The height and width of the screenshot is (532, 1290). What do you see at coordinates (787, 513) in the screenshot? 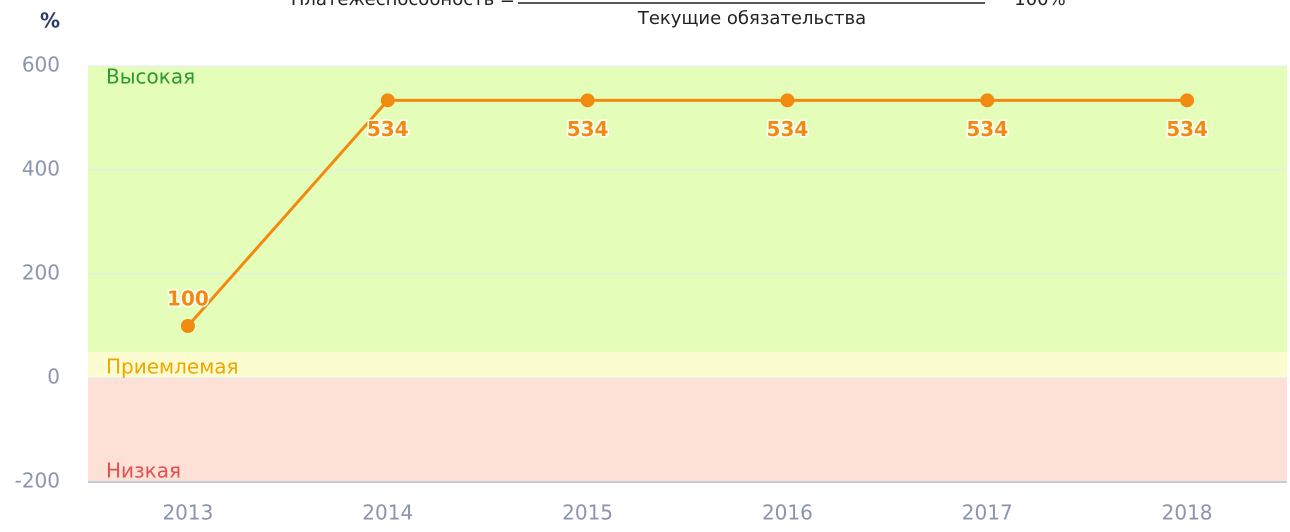
I see `x-tick-label: 2016` at bounding box center [787, 513].